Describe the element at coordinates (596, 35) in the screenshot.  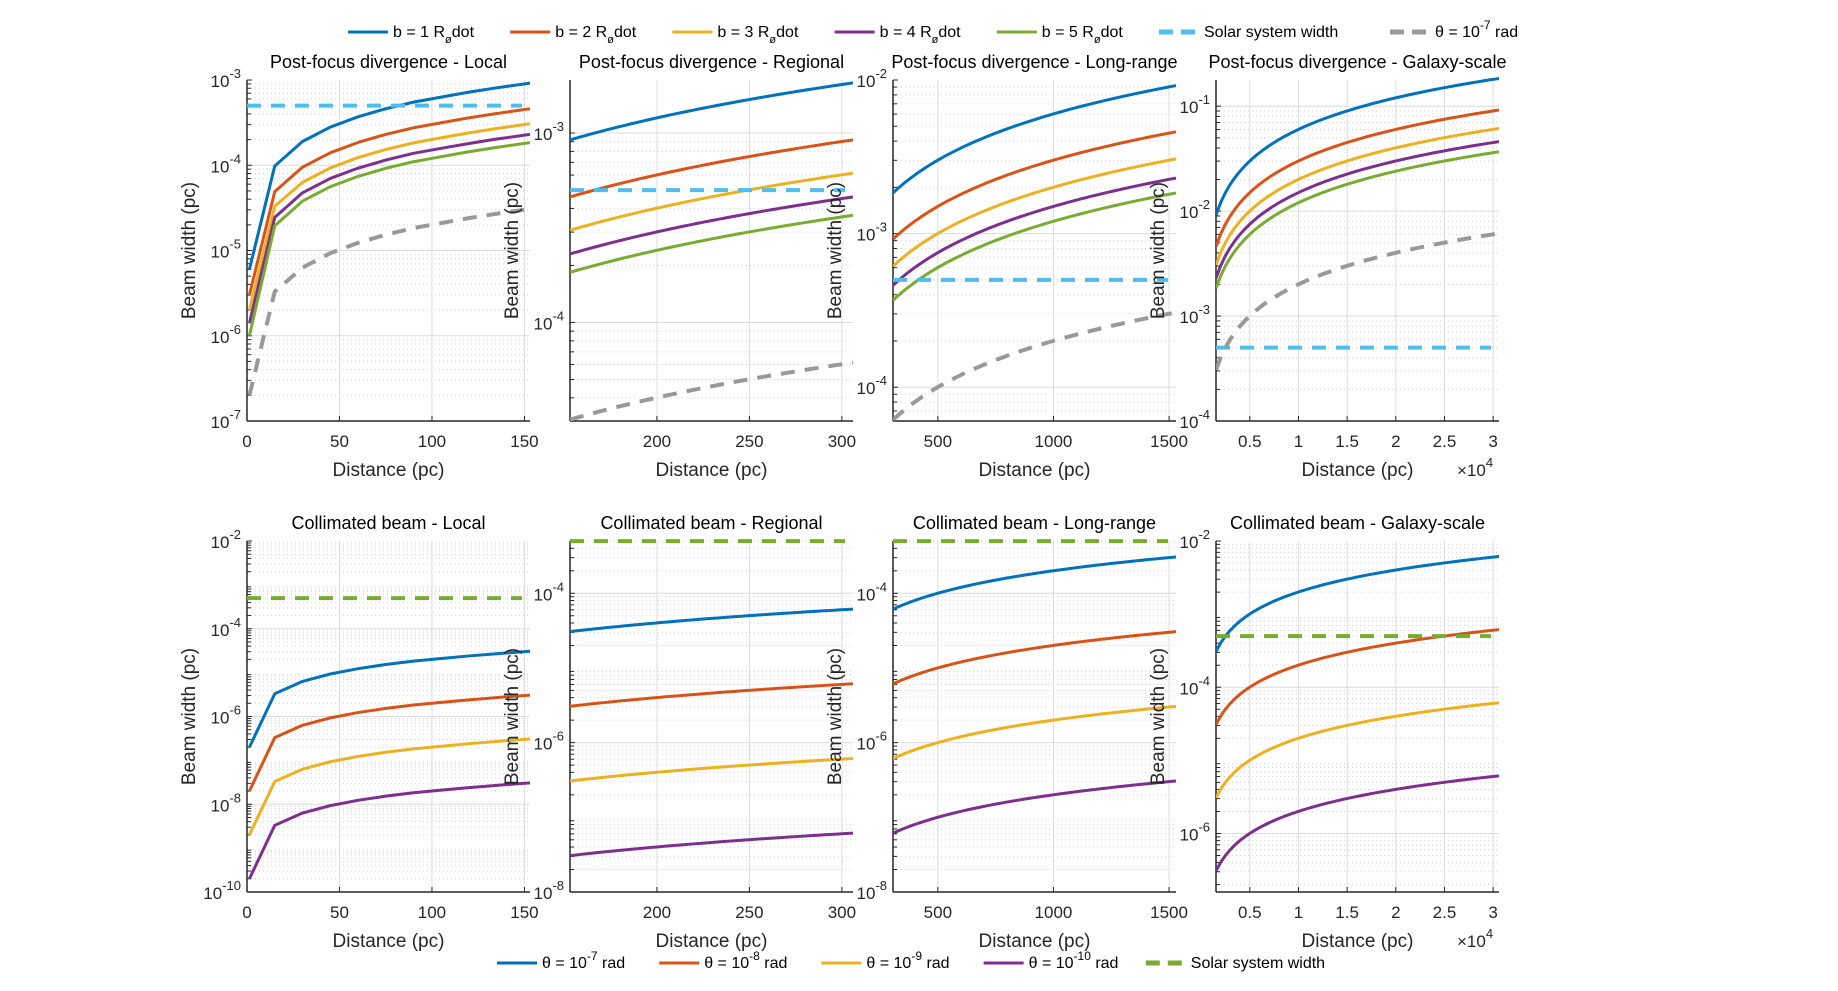
I see `legend-label: b = 2 Rødot` at that location.